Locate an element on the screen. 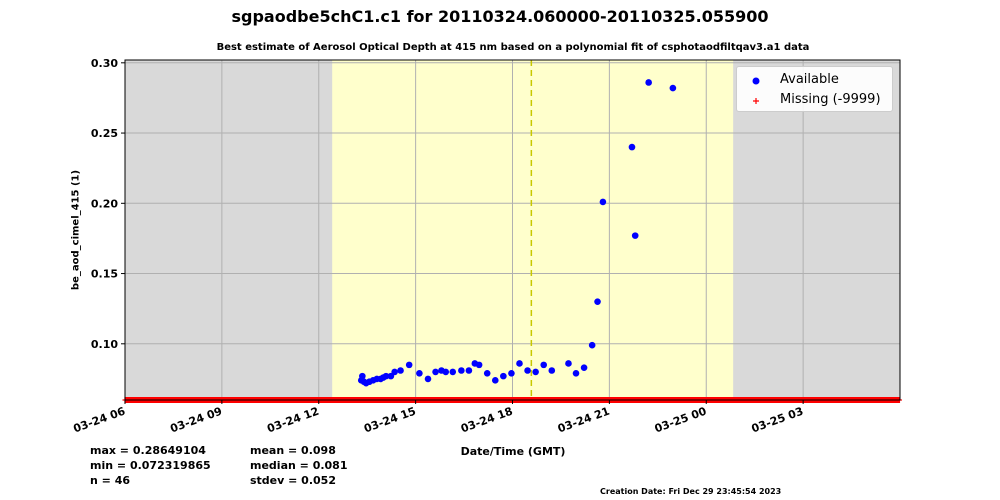 This screenshot has width=1000, height=500. creation-date: Creation Date: Fri Dec 29 23:45:54 2023 is located at coordinates (691, 491).